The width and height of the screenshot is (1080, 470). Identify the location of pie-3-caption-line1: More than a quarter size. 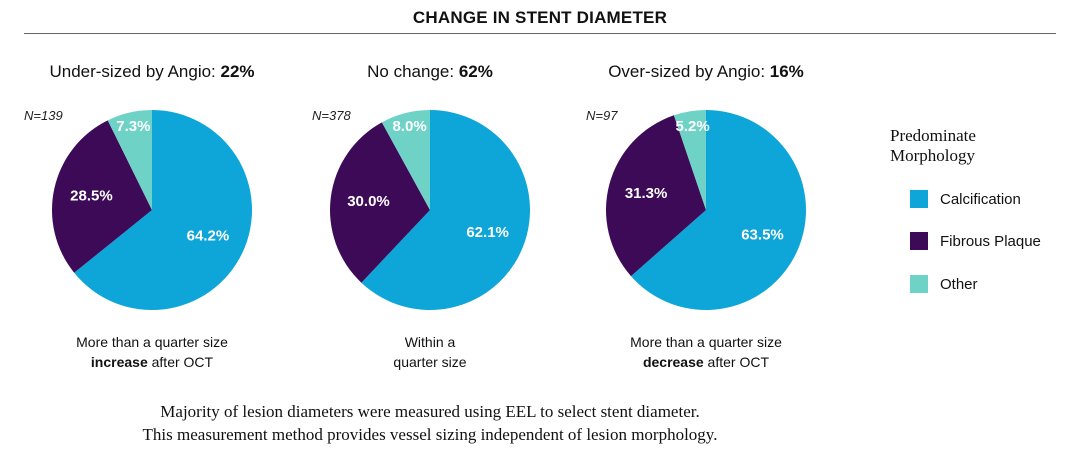
(706, 342).